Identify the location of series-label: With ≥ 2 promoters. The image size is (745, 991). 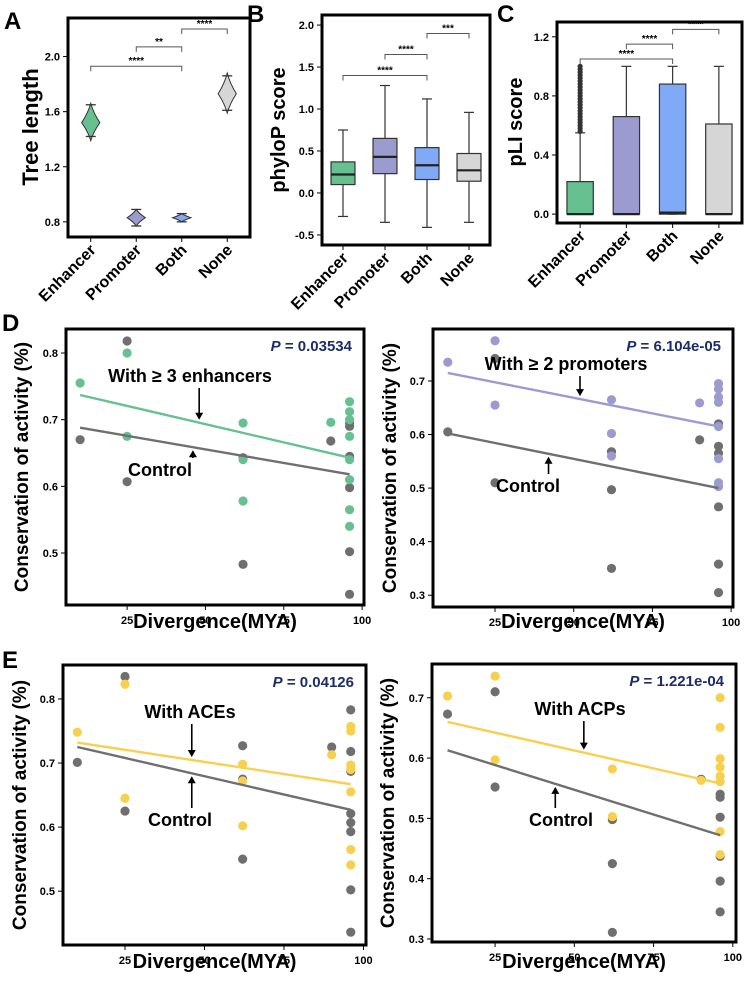
(566, 364).